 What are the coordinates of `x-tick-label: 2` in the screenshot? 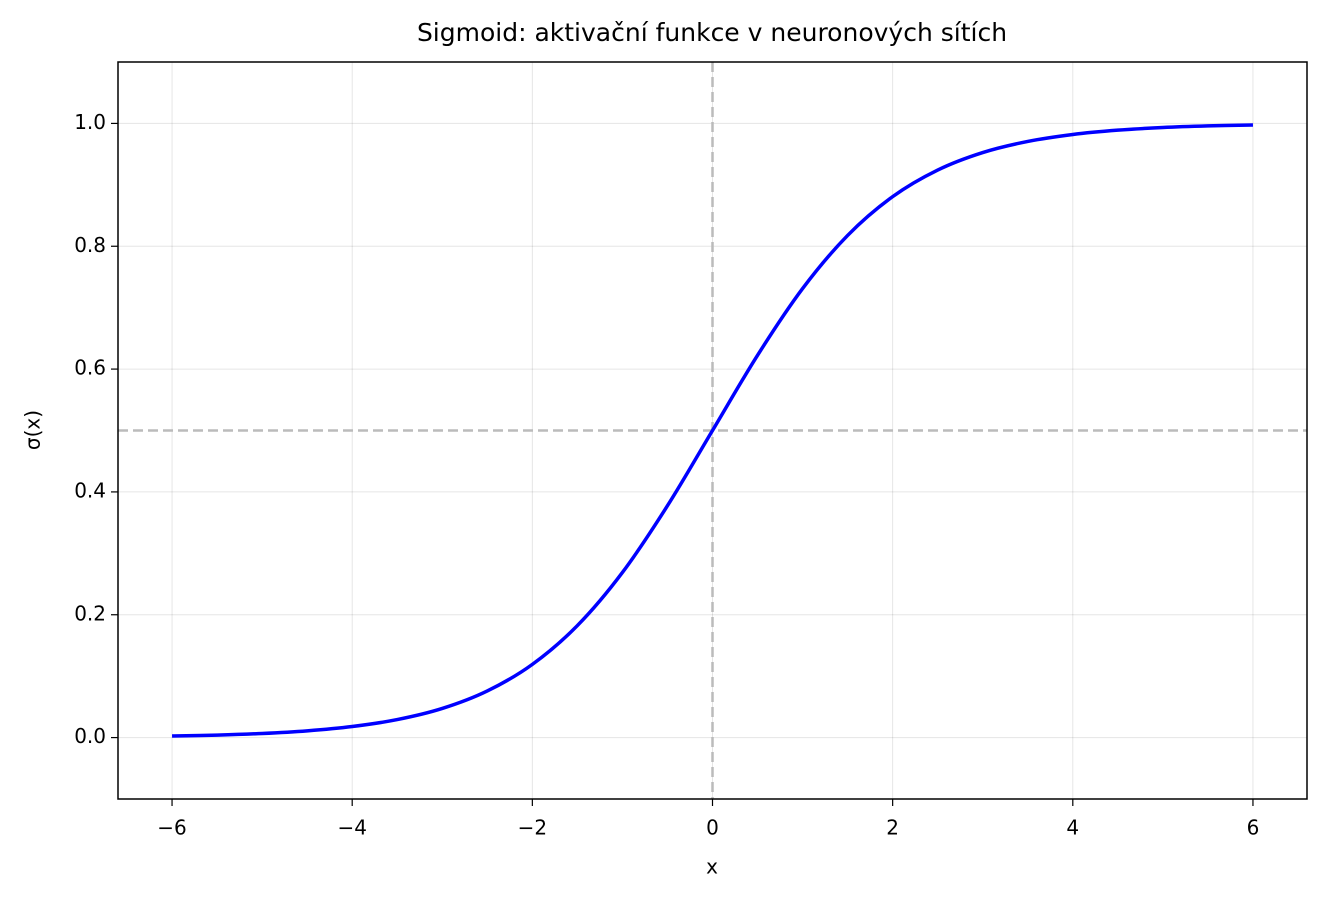 It's located at (892, 828).